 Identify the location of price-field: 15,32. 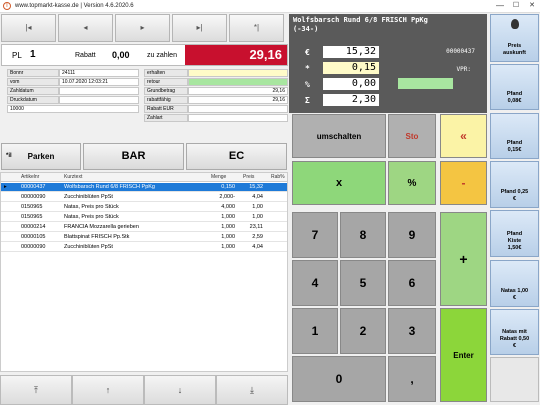
(351, 52).